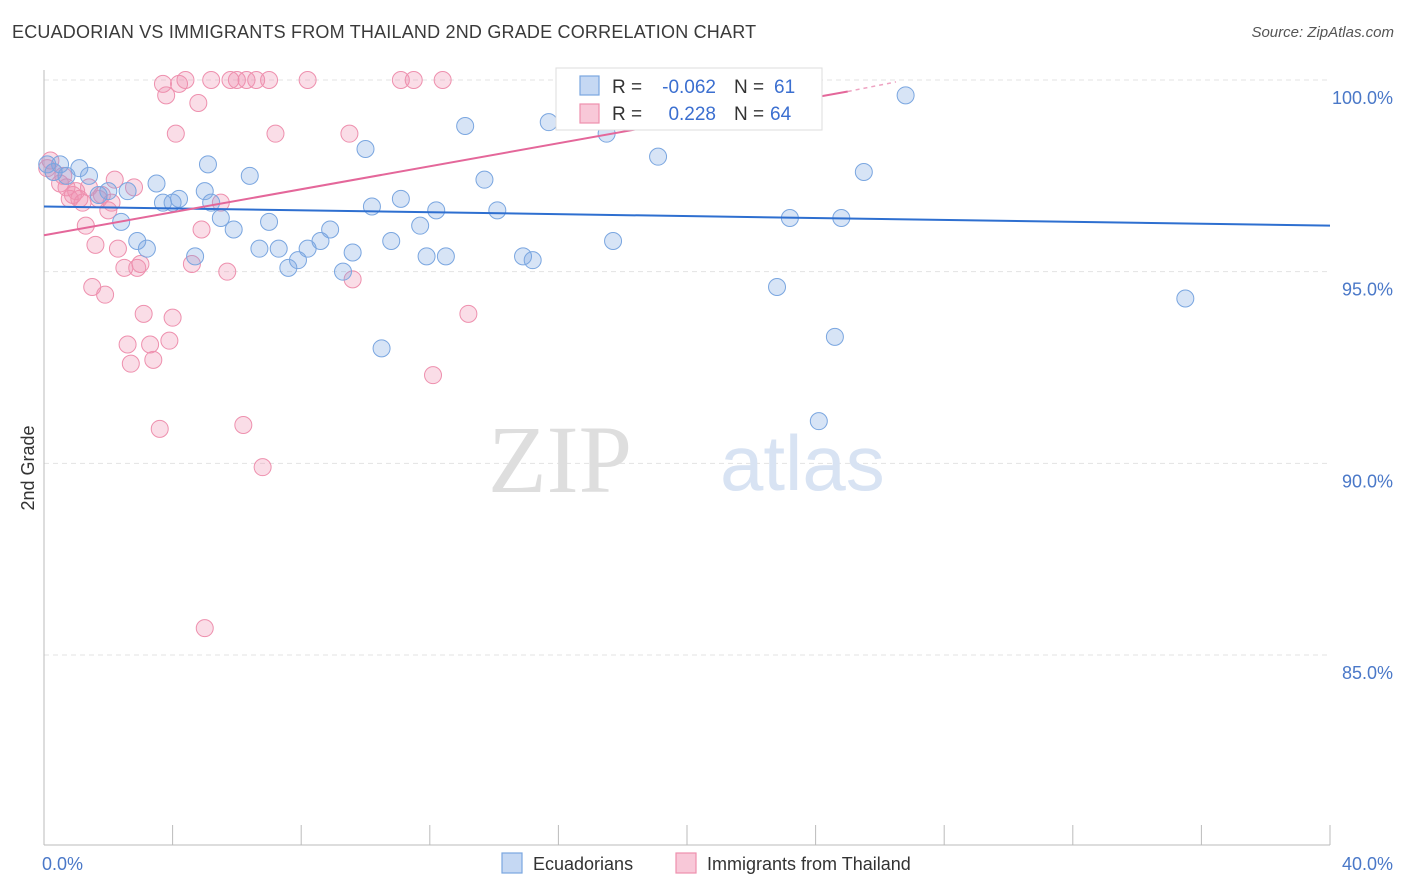 The width and height of the screenshot is (1406, 892). Describe the element at coordinates (687, 216) in the screenshot. I see `ecuadorians-trend-line` at that location.